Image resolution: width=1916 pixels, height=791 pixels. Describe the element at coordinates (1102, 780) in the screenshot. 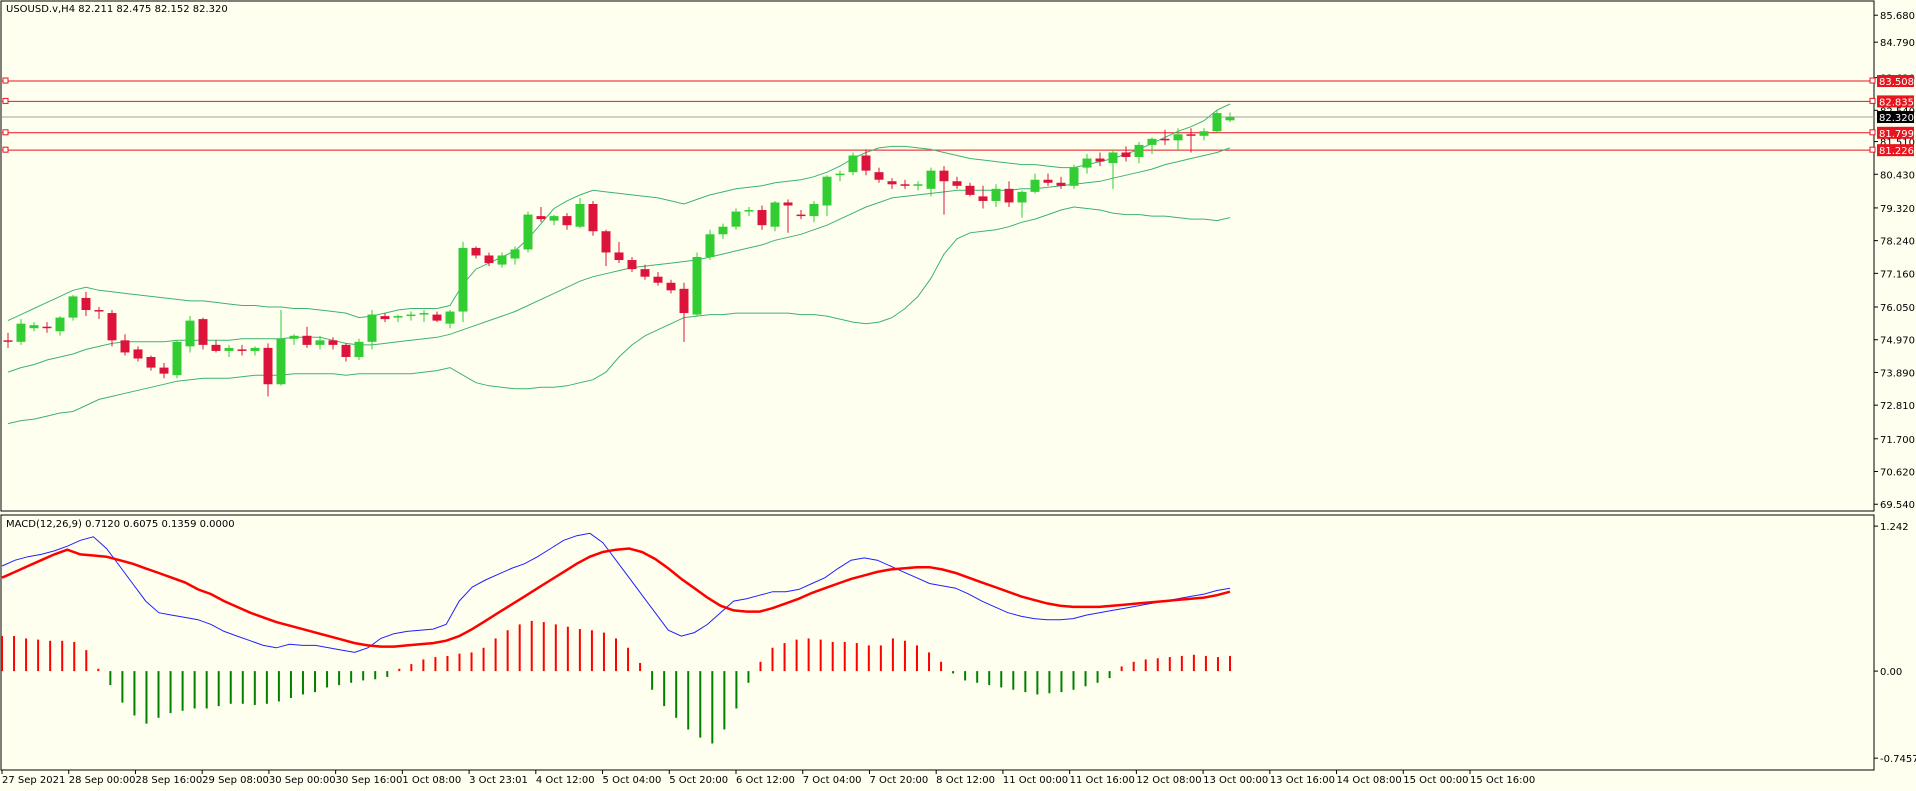

I see `x-tick-label: 11 Oct 16:00` at that location.